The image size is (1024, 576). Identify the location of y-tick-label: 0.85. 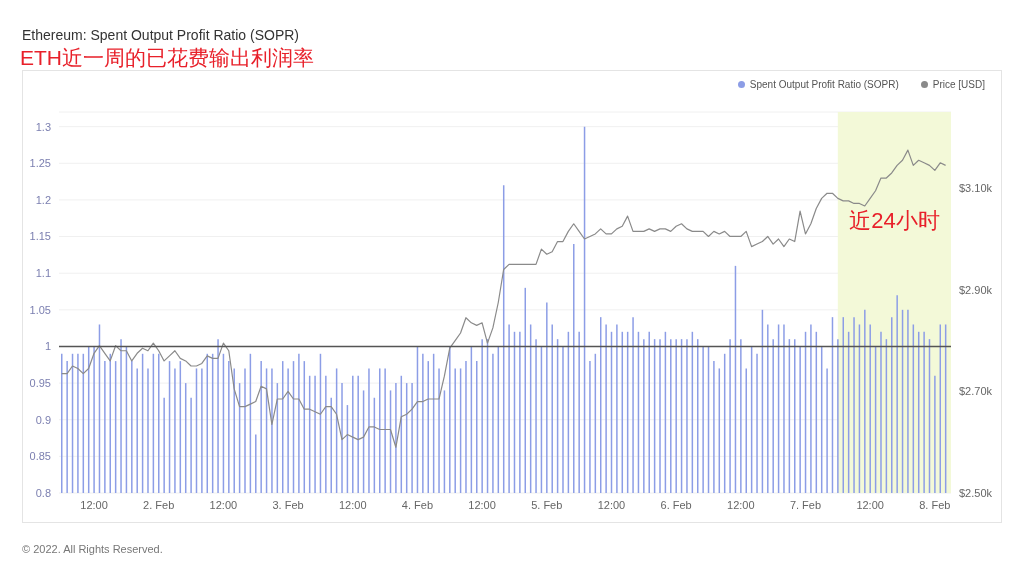
(40, 456).